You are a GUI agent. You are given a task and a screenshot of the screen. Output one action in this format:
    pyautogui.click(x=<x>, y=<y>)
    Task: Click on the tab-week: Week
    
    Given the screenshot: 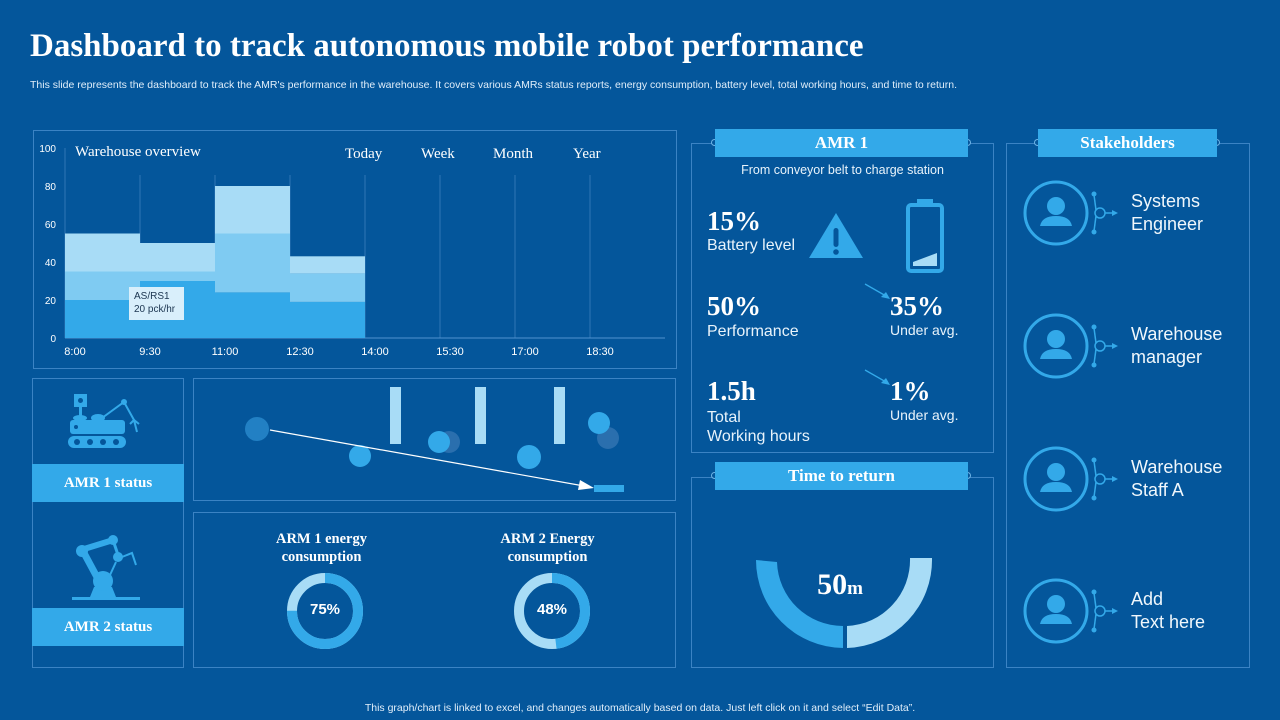 What is the action you would take?
    pyautogui.click(x=438, y=154)
    